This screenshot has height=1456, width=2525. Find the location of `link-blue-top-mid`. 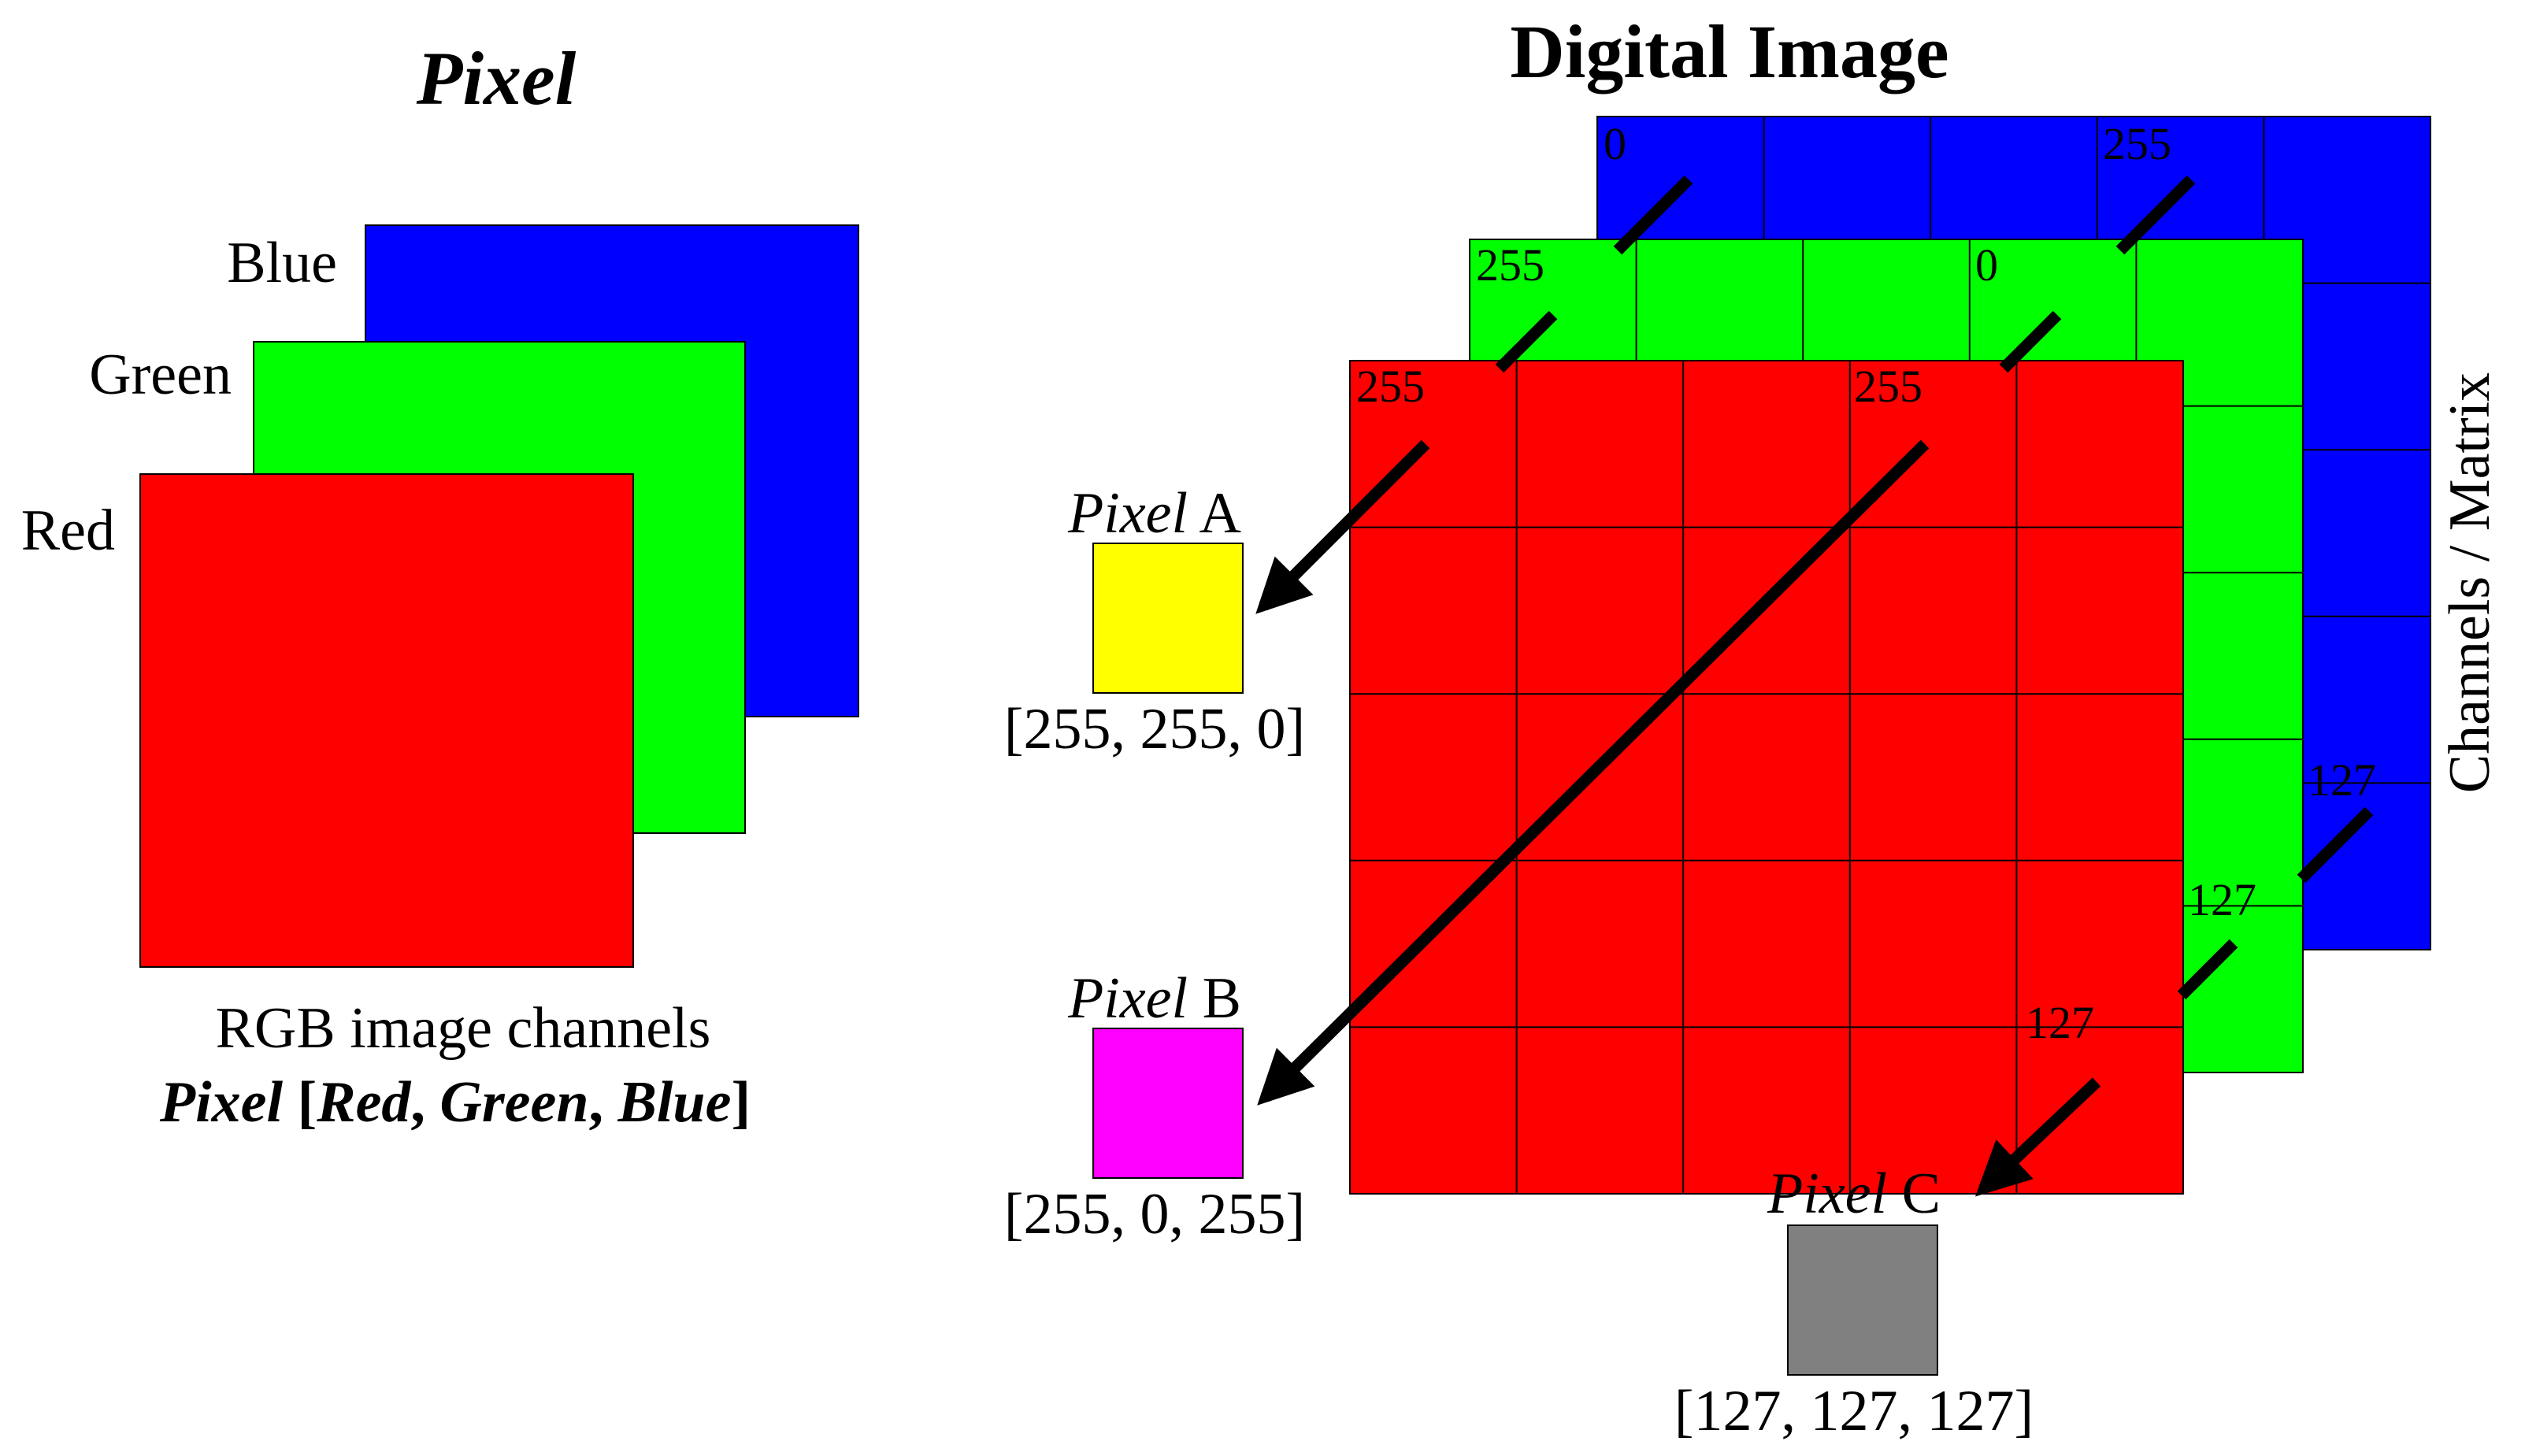

link-blue-top-mid is located at coordinates (2155, 215).